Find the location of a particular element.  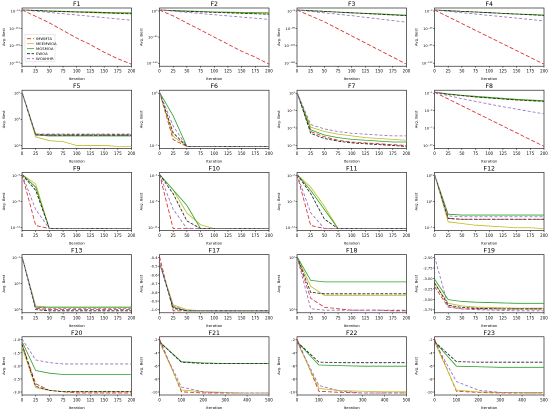

y-tick-label: -0.6 is located at coordinates (154, 275).